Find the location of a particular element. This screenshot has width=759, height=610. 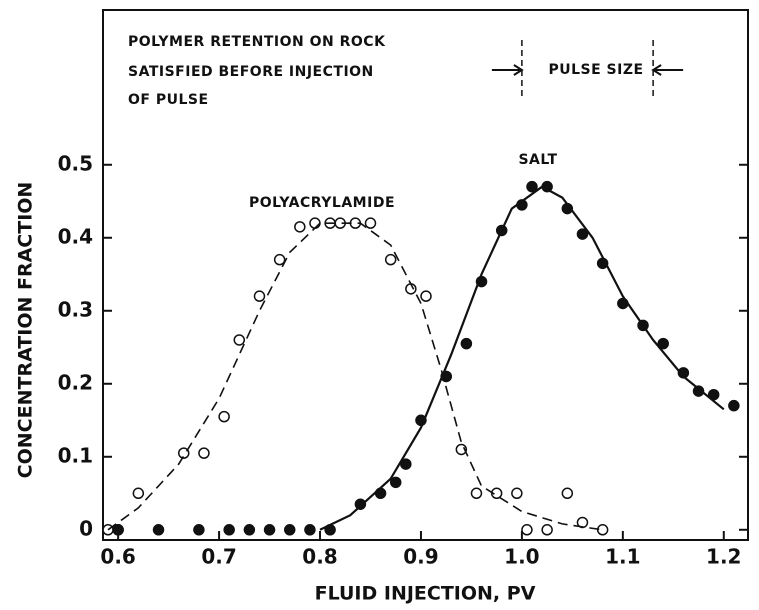

annotation: PULSE SIZE is located at coordinates (595, 70).